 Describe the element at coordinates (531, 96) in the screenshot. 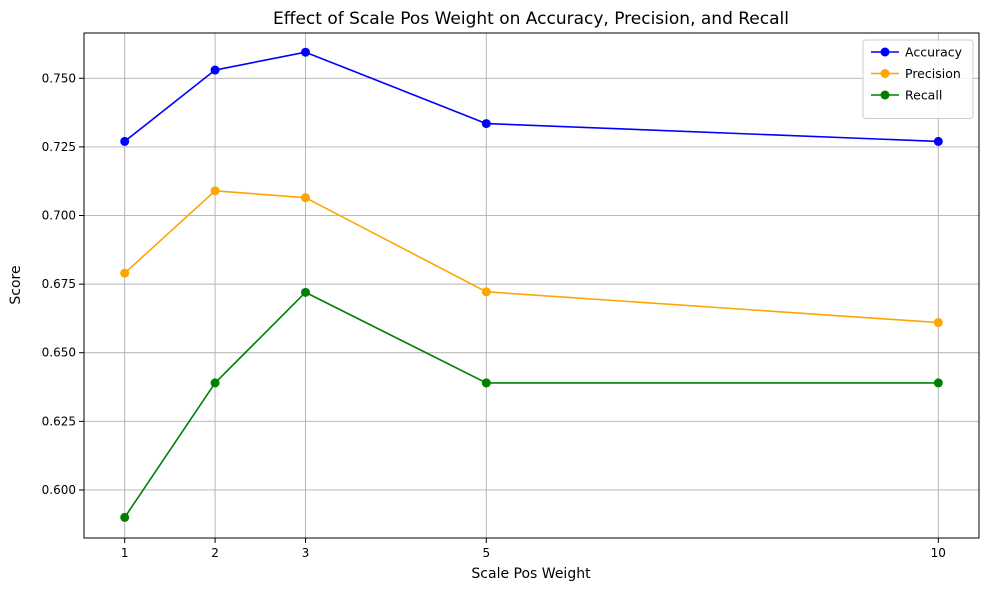

I see `series-accuracy` at that location.